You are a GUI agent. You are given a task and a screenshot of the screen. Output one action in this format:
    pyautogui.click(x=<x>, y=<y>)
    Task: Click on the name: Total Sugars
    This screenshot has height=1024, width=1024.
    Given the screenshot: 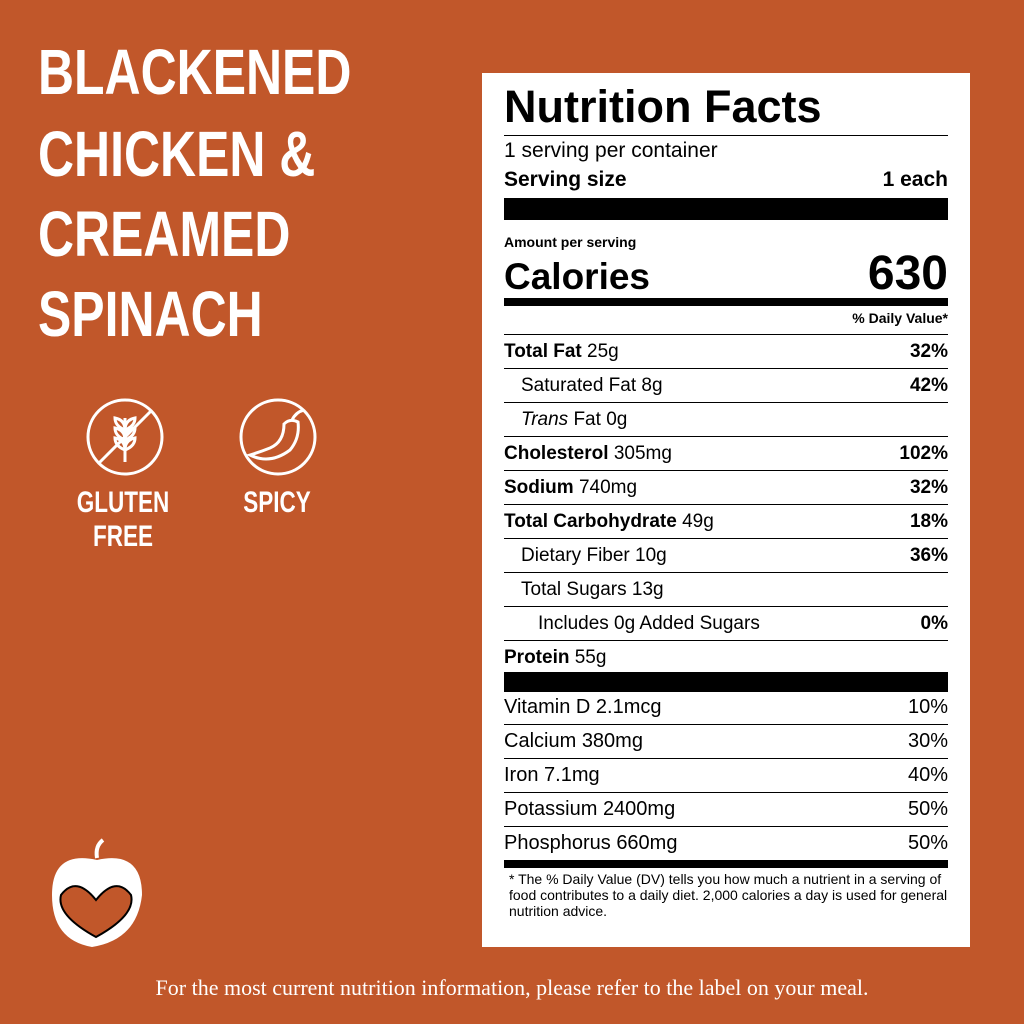 What is the action you would take?
    pyautogui.click(x=574, y=589)
    